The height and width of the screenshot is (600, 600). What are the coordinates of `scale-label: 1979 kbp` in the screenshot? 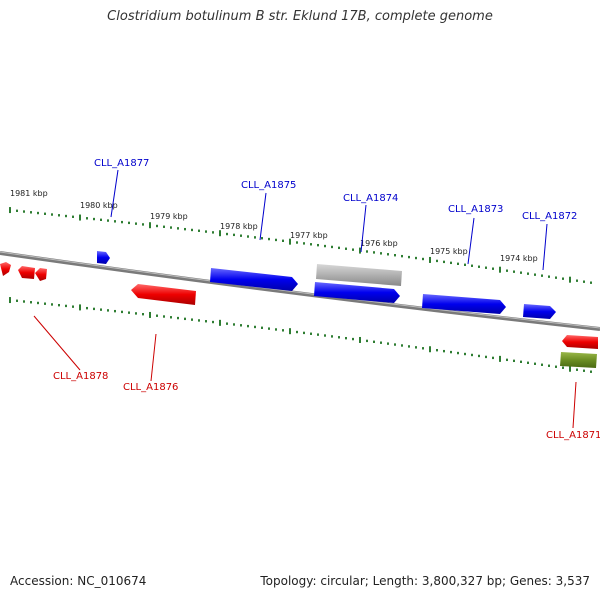 It's located at (169, 216).